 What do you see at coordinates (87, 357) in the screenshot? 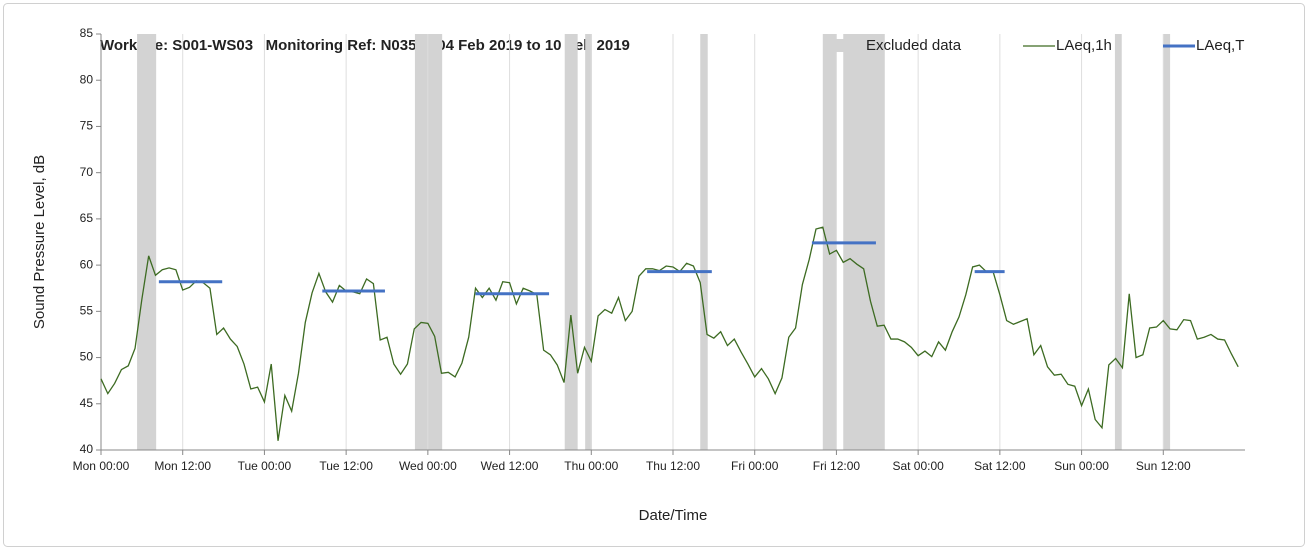
I see `y-tick-label: 50` at bounding box center [87, 357].